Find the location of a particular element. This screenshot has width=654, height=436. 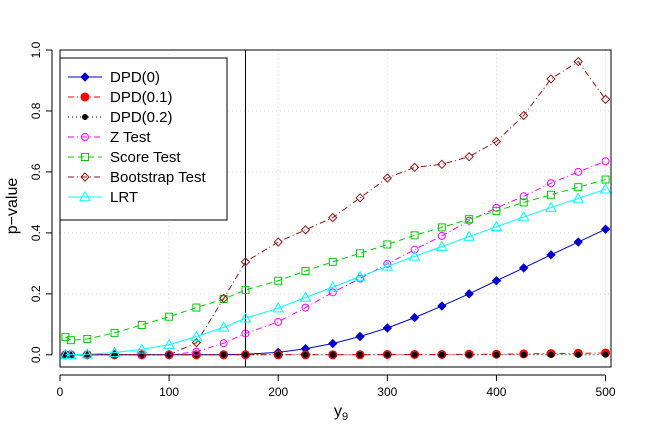

x-axis-title-subscript: 9 is located at coordinates (345, 417).